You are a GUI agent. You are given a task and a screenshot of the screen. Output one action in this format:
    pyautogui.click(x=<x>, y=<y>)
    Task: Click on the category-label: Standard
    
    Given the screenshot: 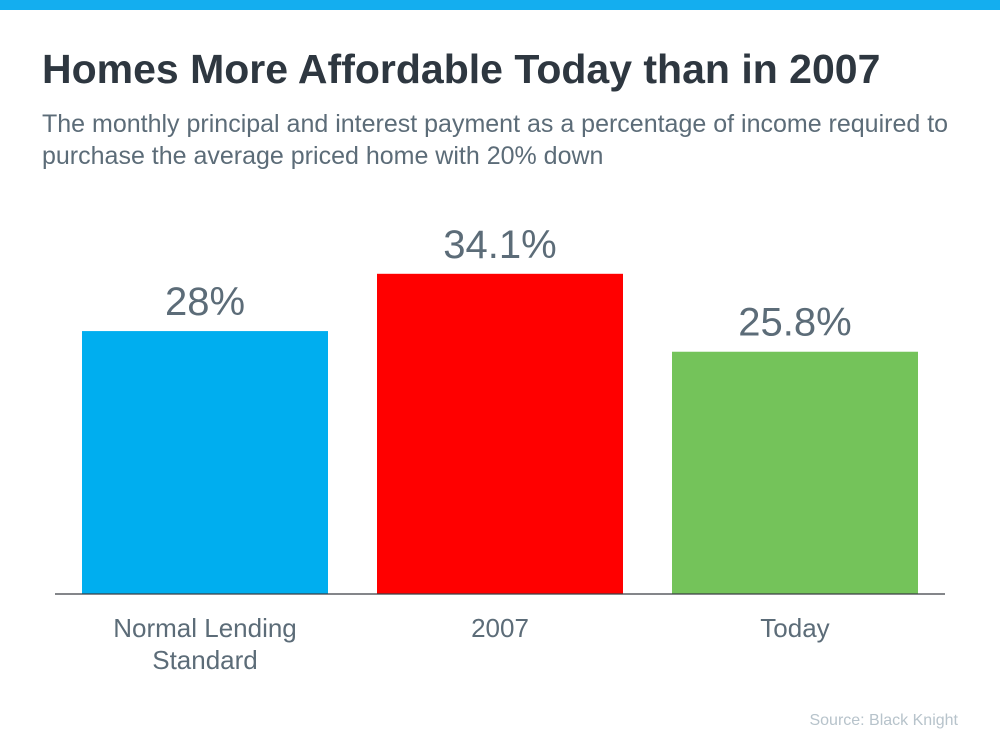 What is the action you would take?
    pyautogui.click(x=205, y=660)
    